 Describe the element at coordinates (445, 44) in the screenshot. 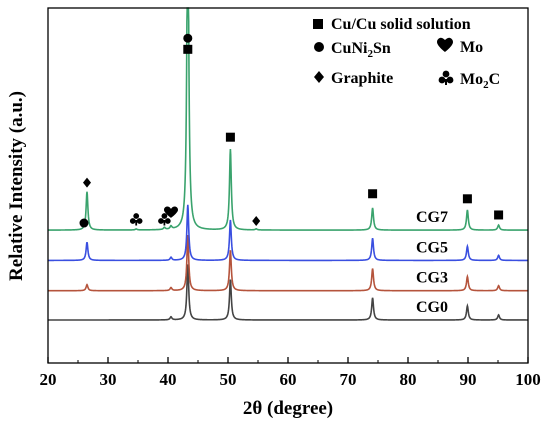

I see `legend-heart-icon` at that location.